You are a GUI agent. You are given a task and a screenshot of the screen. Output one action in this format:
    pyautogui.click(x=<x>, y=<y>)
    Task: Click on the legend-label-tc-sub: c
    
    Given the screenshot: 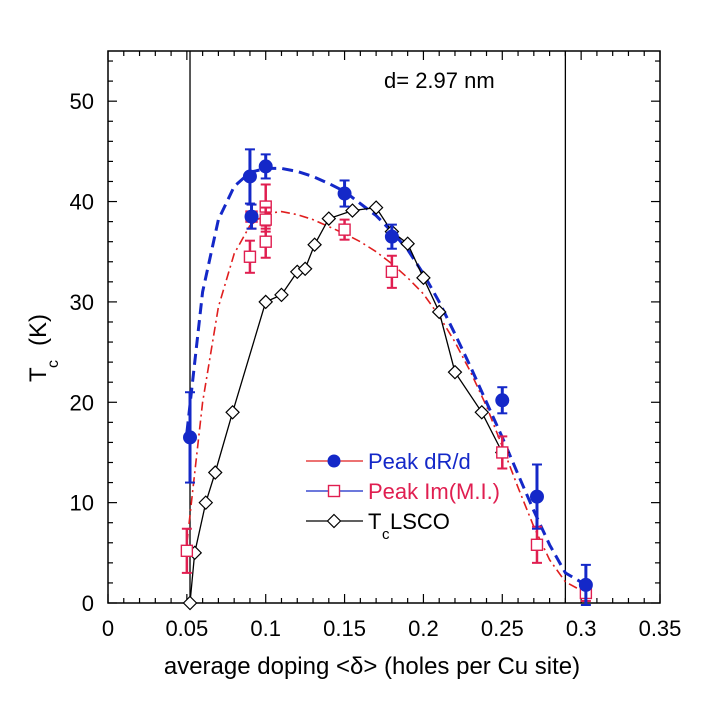 What is the action you would take?
    pyautogui.click(x=386, y=534)
    